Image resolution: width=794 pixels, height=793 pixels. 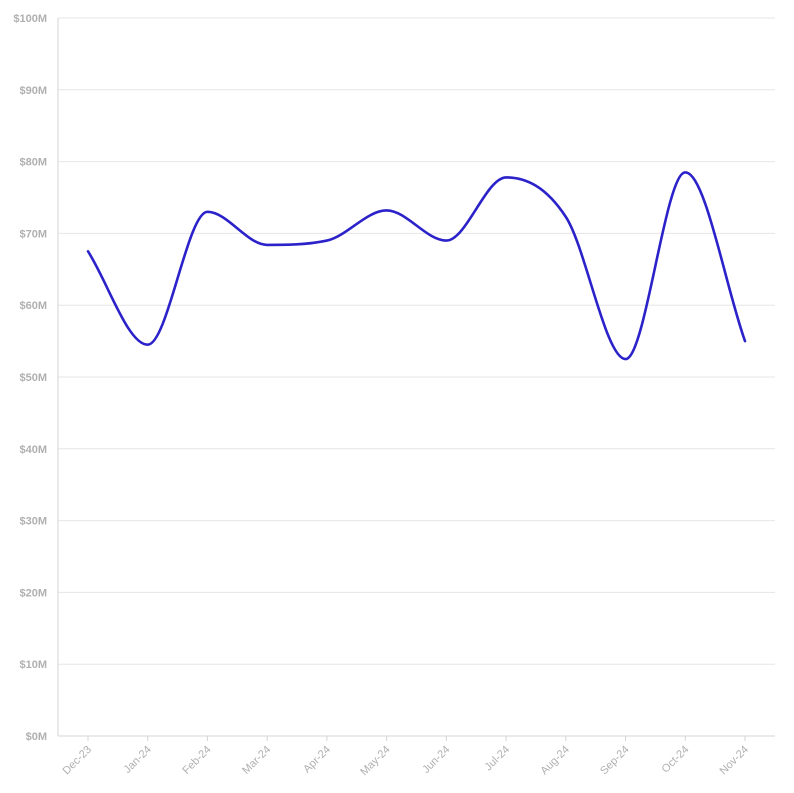 I want to click on x-tick-label: Oct-24, so click(x=676, y=760).